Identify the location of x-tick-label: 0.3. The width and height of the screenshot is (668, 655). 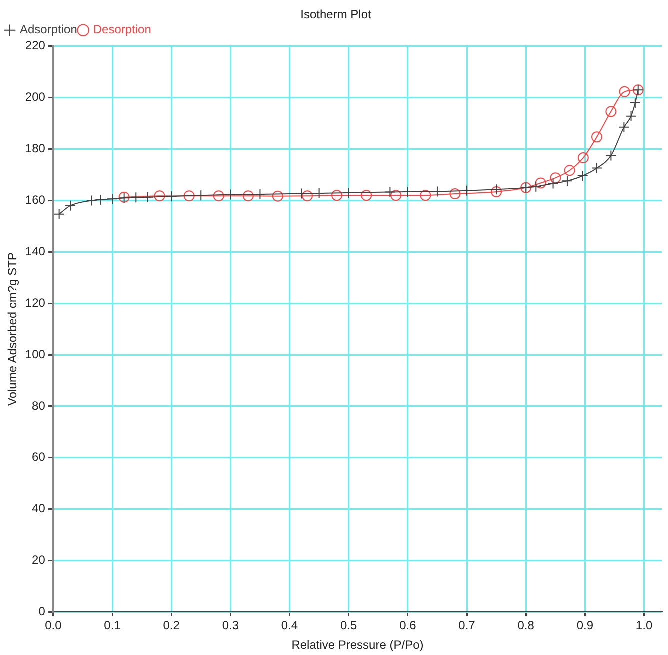
(231, 625).